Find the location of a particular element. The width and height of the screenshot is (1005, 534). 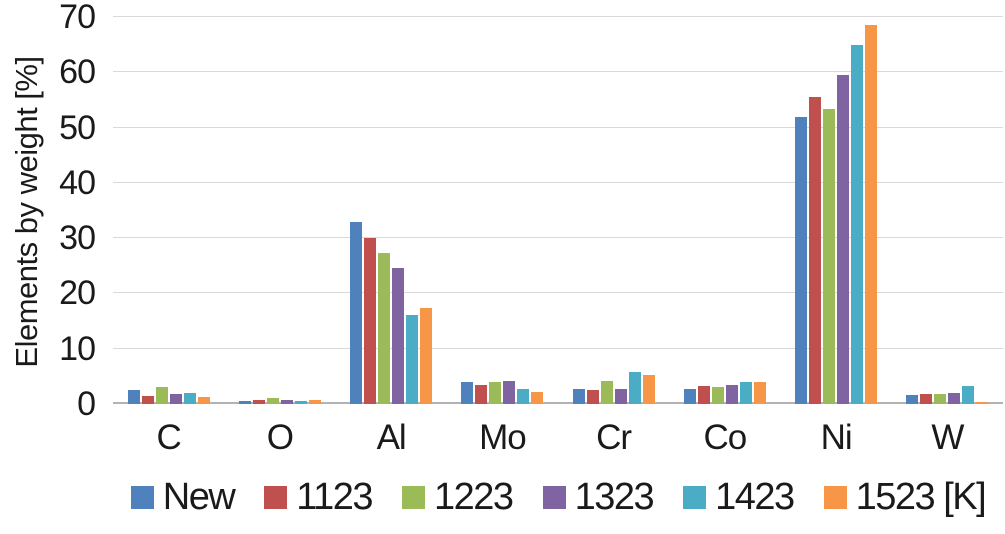

x-tick-label-O: O is located at coordinates (280, 437).